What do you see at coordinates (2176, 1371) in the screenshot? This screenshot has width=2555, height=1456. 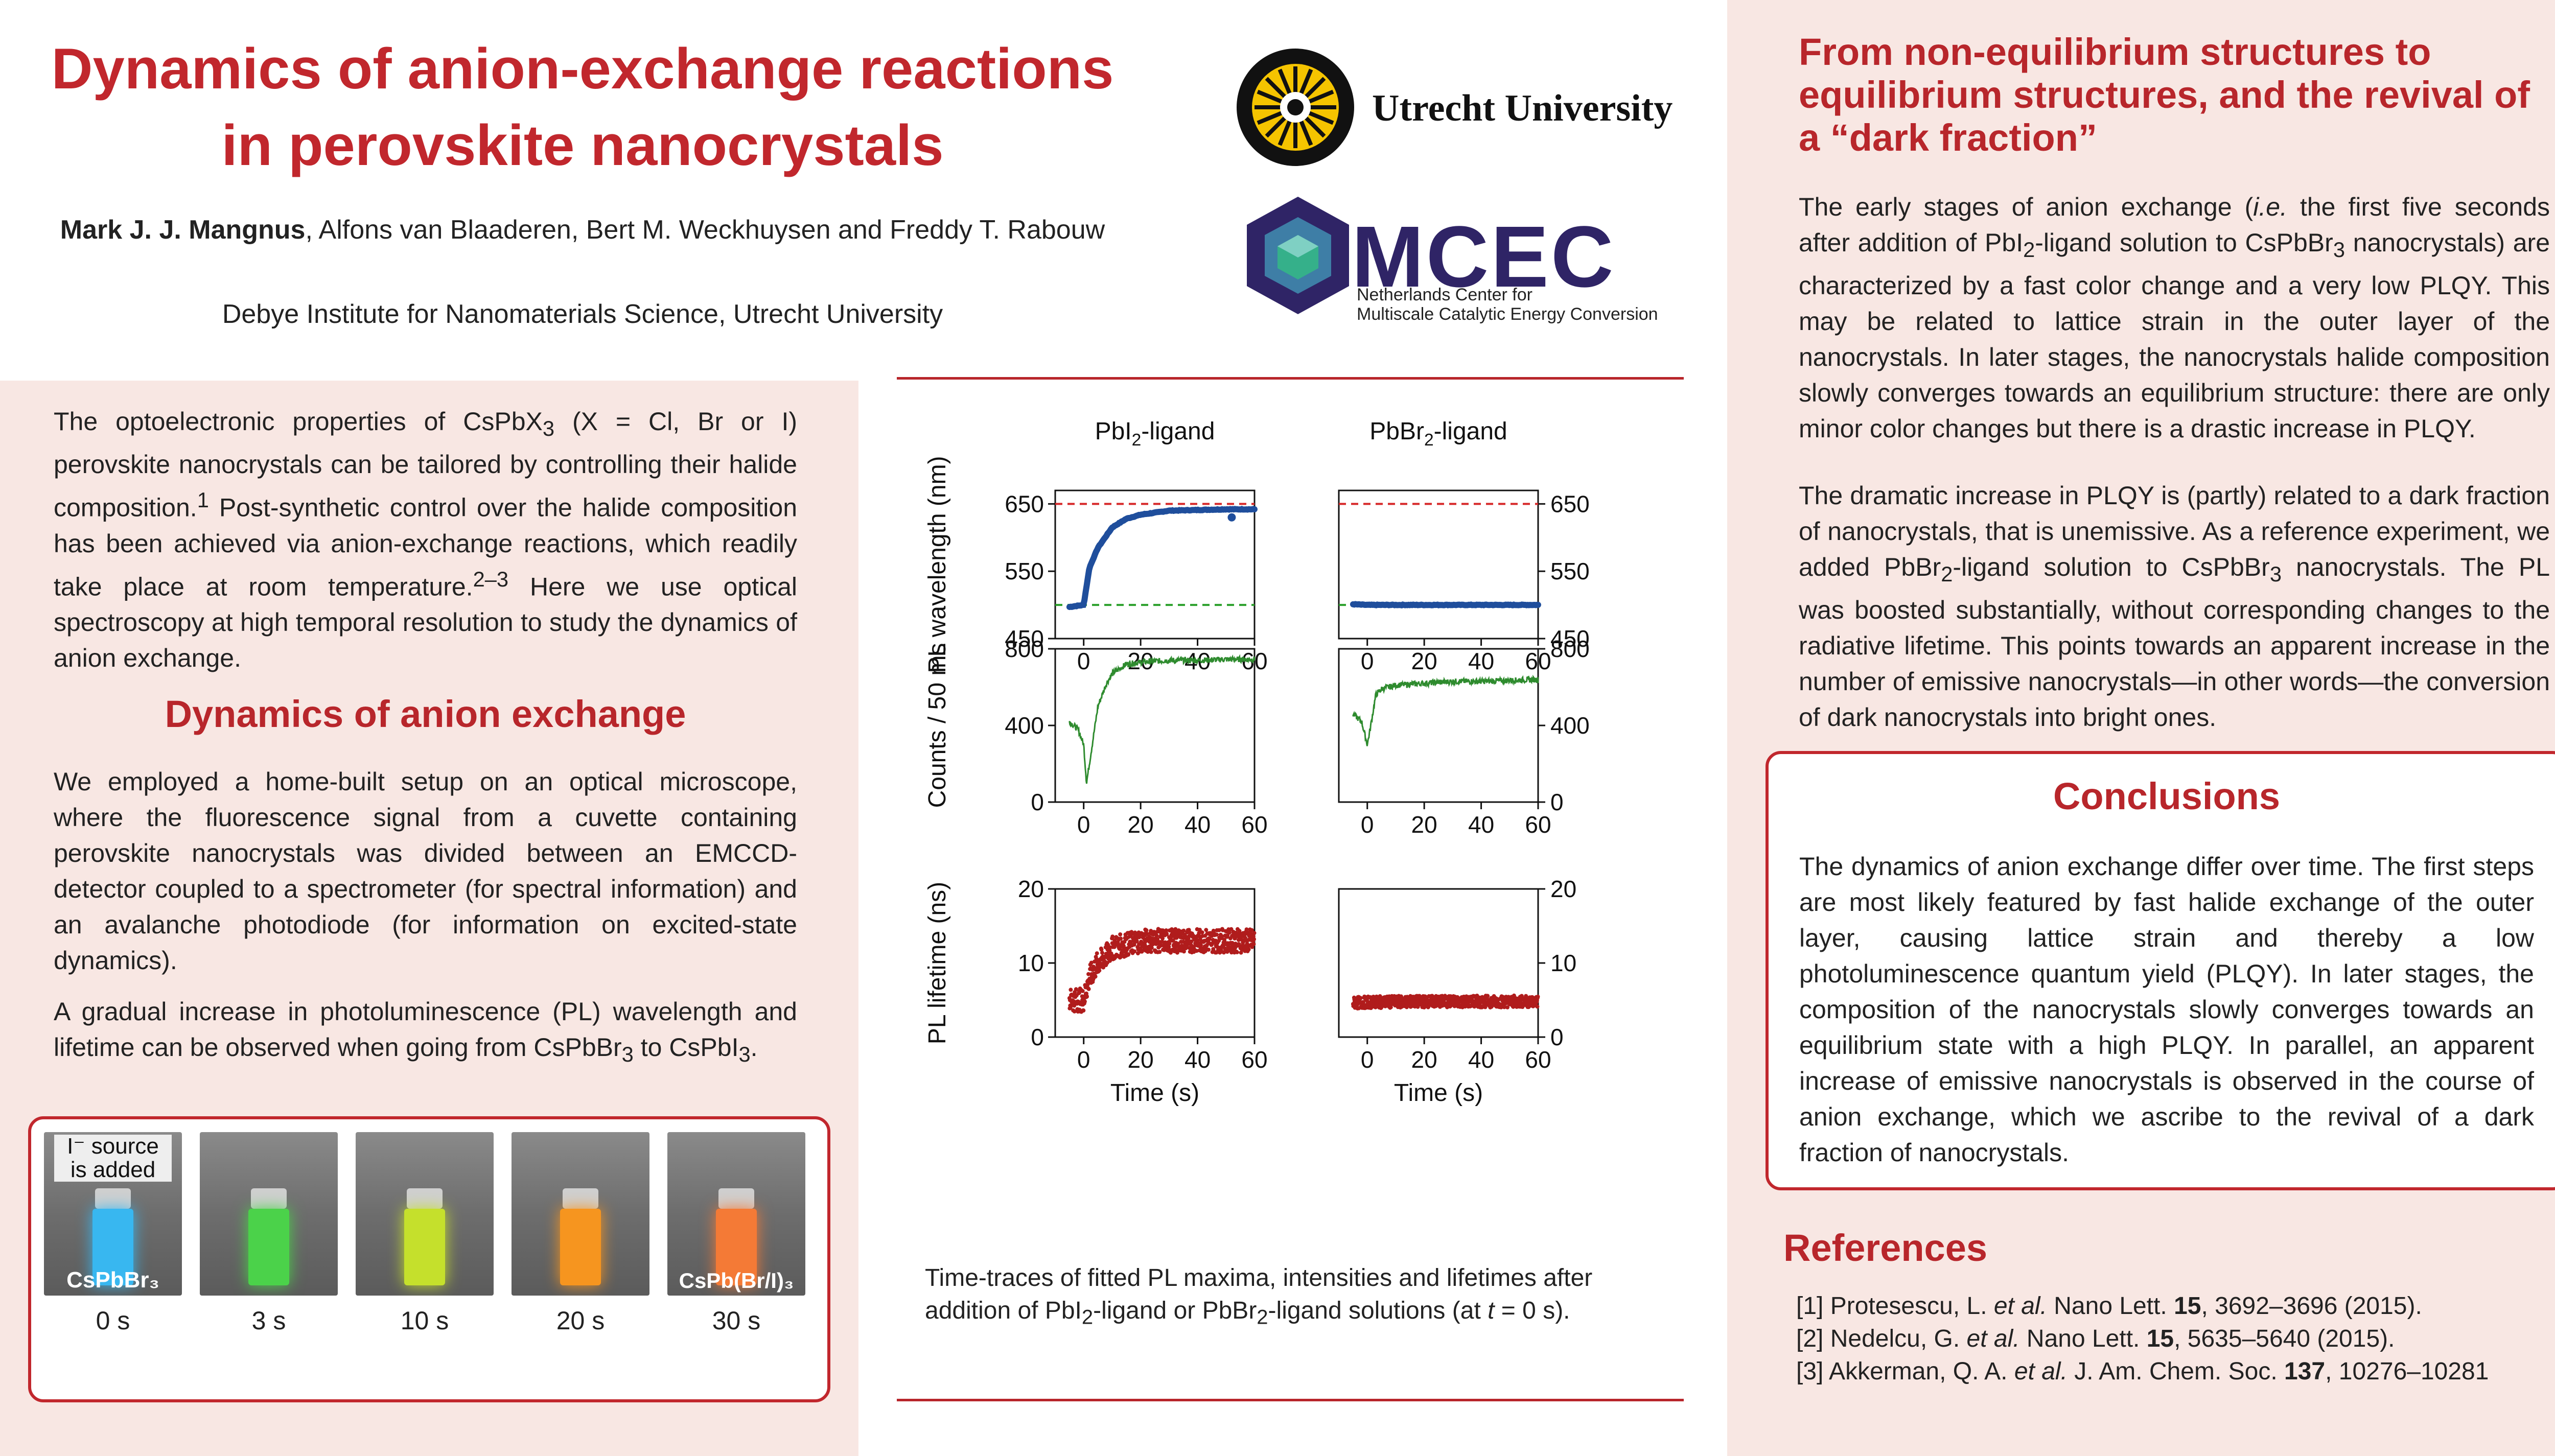 I see `r3-b: J. Am. Chem. Soc.` at bounding box center [2176, 1371].